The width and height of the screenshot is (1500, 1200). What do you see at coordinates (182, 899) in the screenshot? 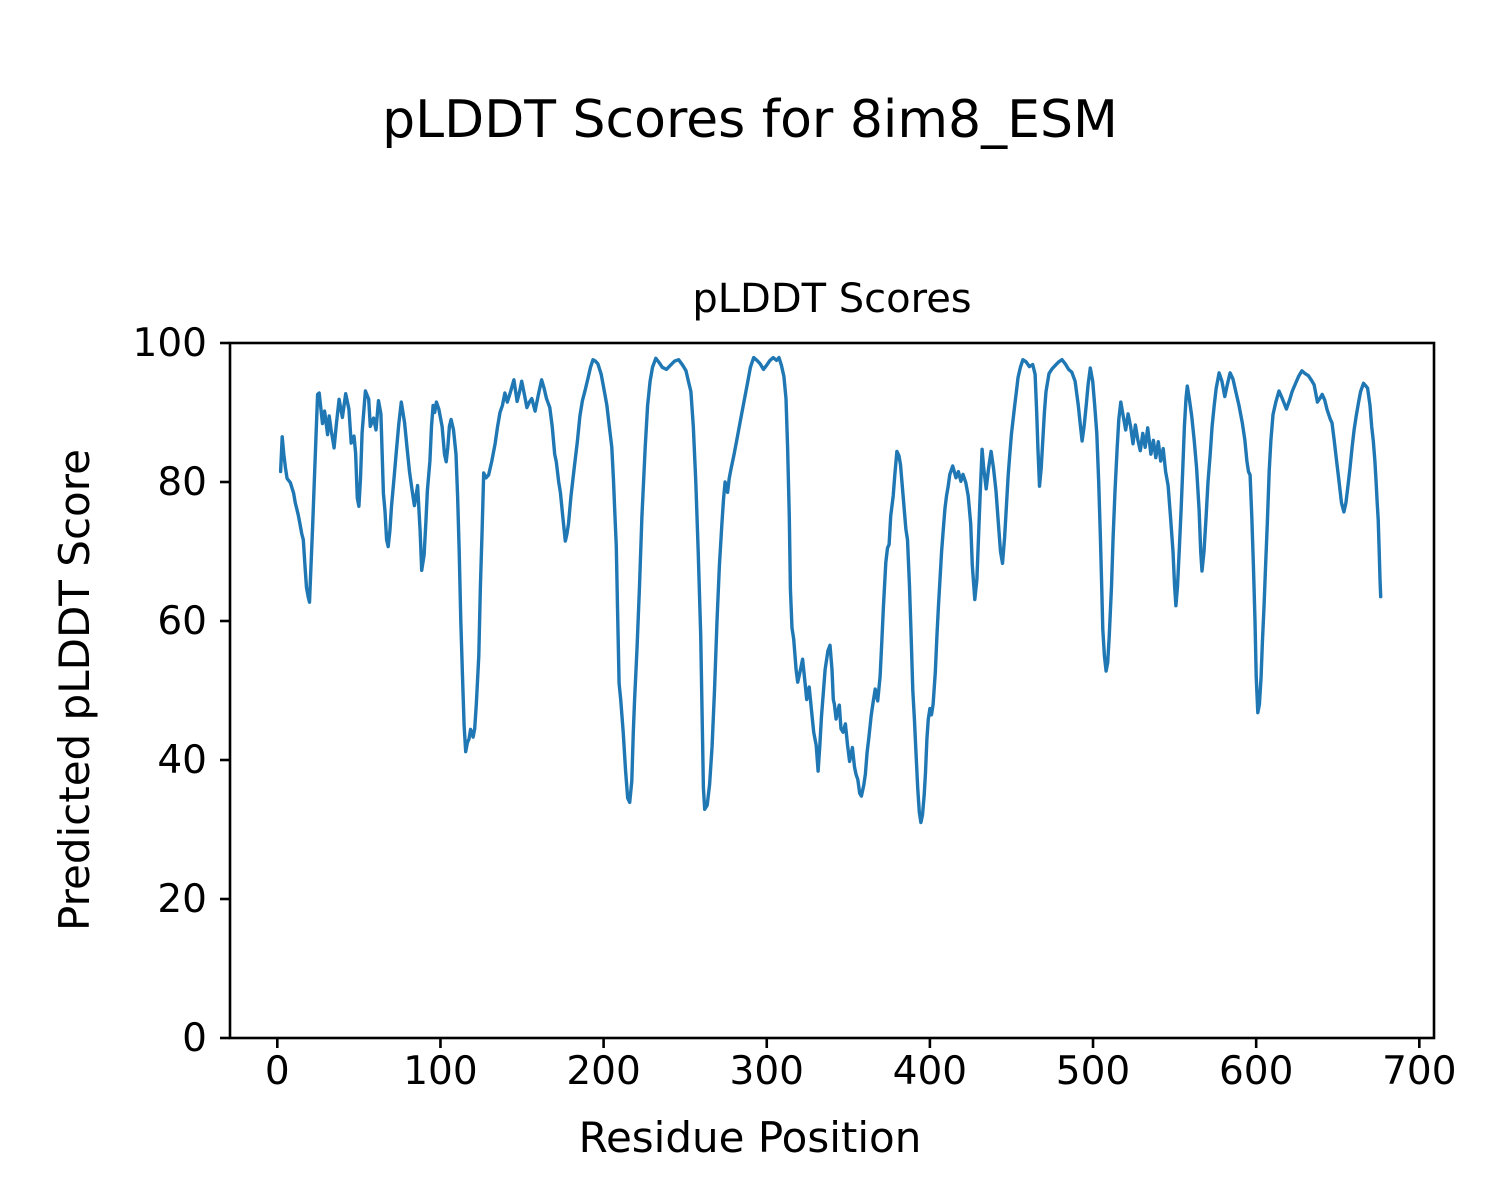
I see `y-tick-label: 20` at bounding box center [182, 899].